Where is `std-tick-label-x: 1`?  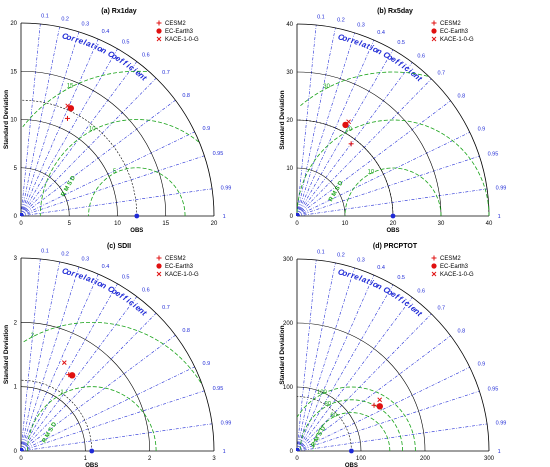
std-tick-label-x: 1 is located at coordinates (86, 459).